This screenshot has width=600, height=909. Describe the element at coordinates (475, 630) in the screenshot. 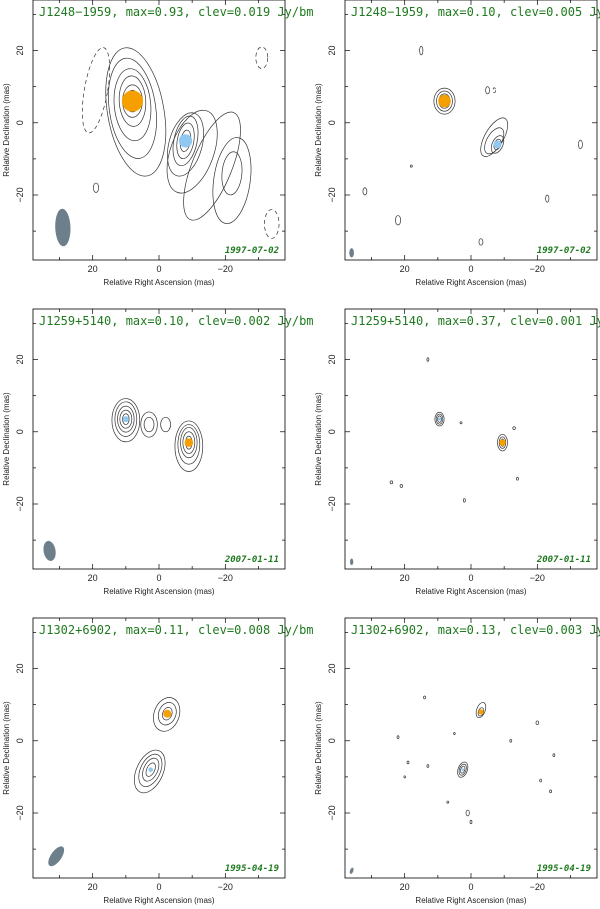

I see `panel-title: J1302+6902, max=0.13, clev=0.003 Jy/bm` at that location.